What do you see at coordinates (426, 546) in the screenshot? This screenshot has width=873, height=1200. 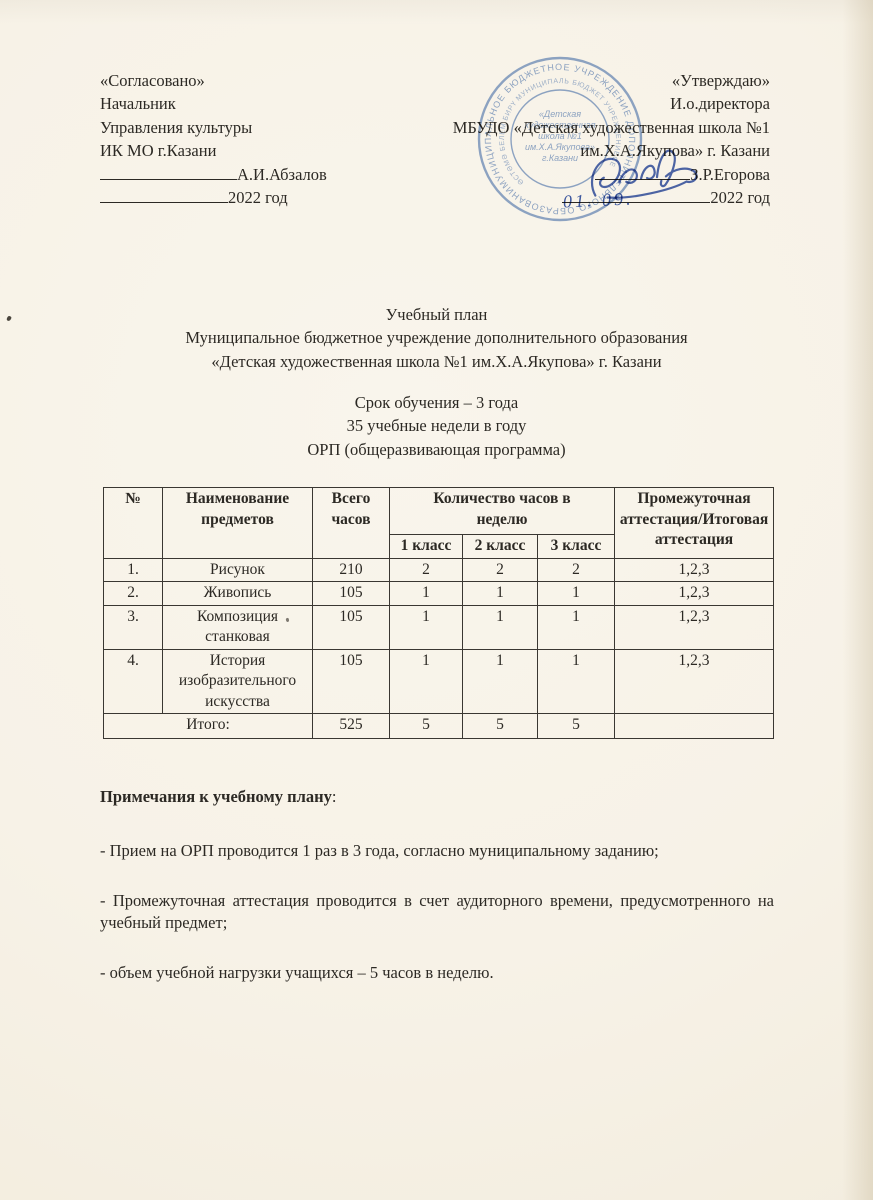 I see `col-header-class1: 1 класс` at bounding box center [426, 546].